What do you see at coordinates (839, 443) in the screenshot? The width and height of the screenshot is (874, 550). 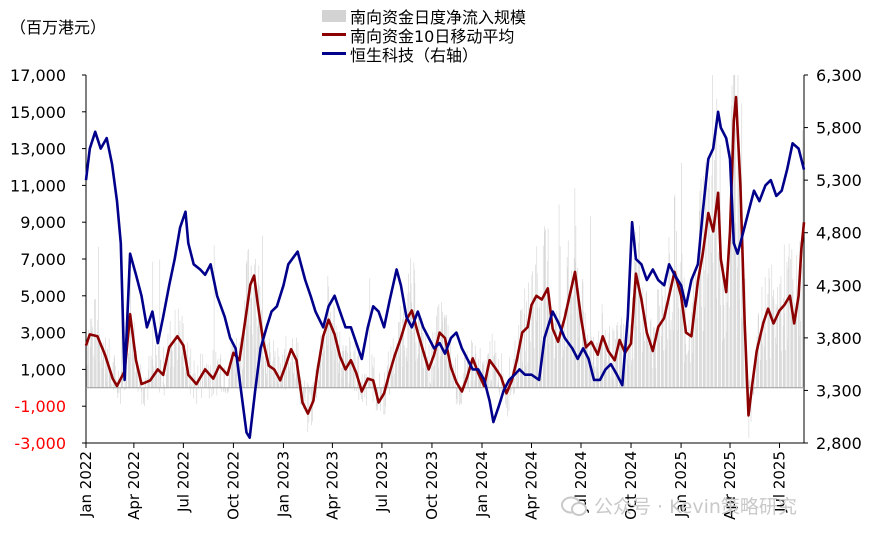 I see `right-tick-label: 2,800` at bounding box center [839, 443].